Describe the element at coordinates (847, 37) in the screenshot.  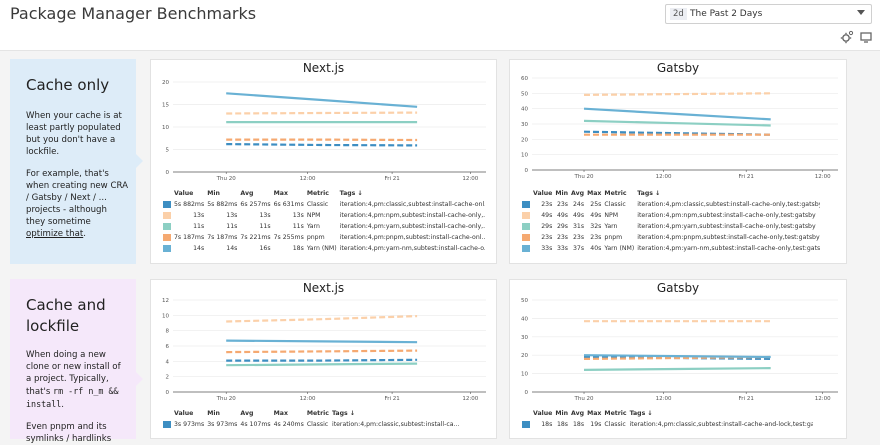
I see `gear-icon` at that location.